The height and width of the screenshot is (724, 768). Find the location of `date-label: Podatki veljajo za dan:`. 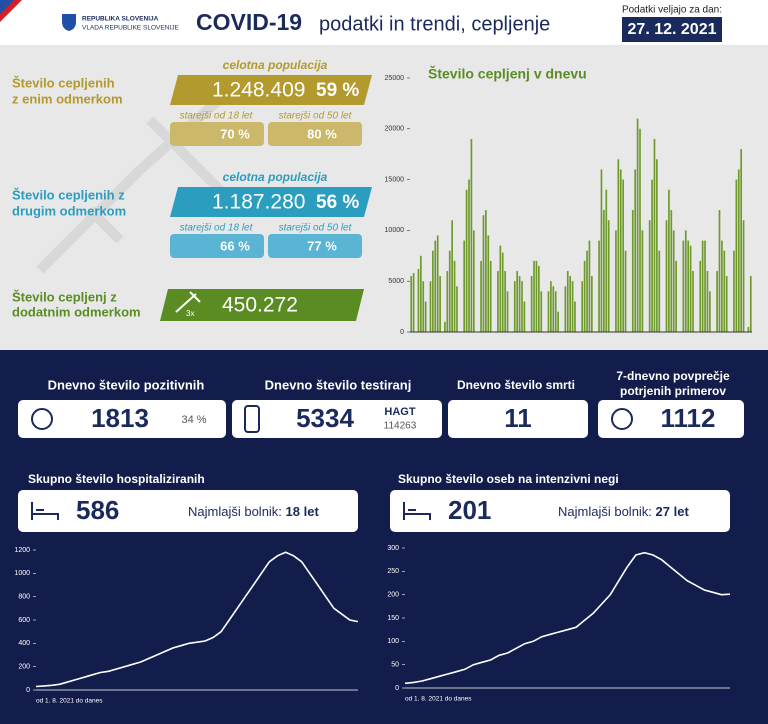

date-label: Podatki veljajo za dan: is located at coordinates (672, 10).